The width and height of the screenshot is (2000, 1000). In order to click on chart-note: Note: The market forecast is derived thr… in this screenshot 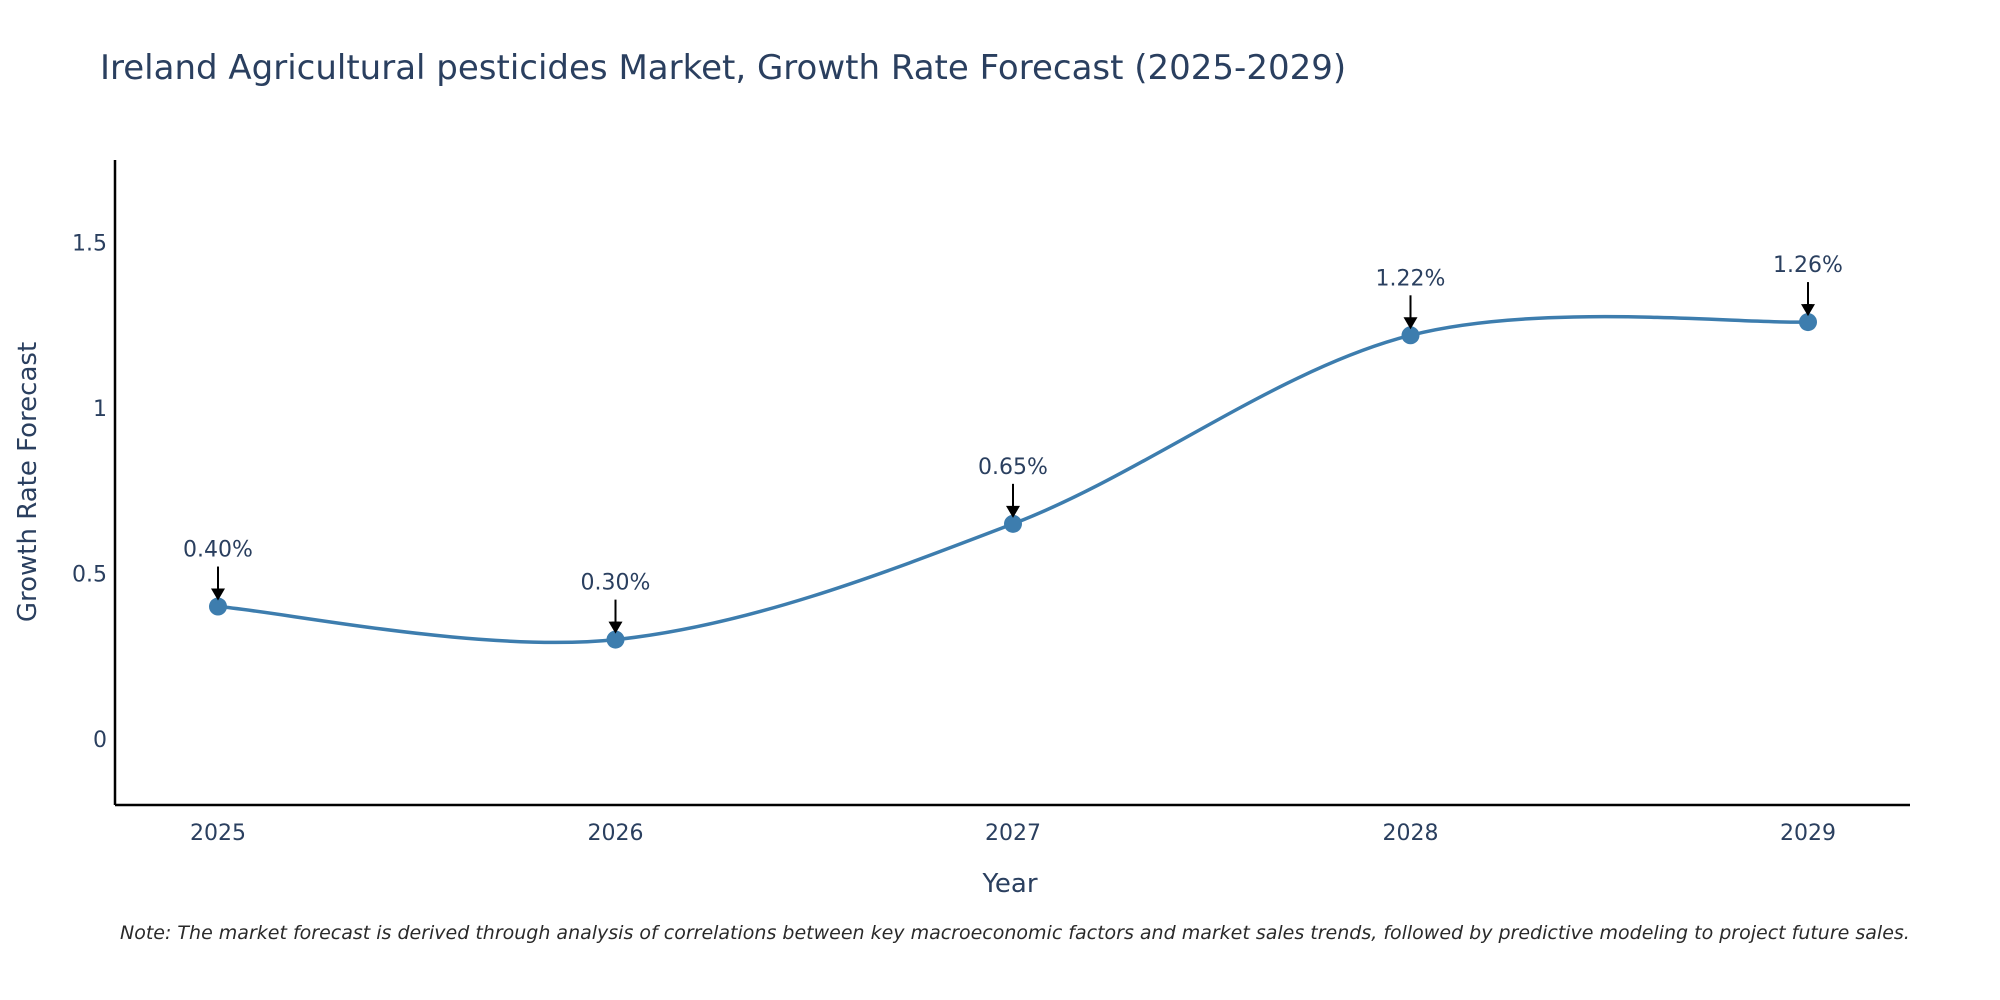, I will do `click(1015, 933)`.